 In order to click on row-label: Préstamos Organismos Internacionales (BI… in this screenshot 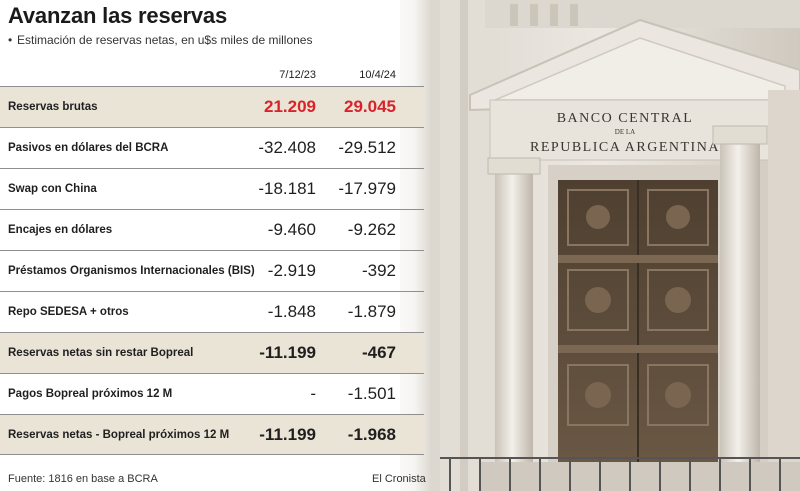, I will do `click(131, 271)`.